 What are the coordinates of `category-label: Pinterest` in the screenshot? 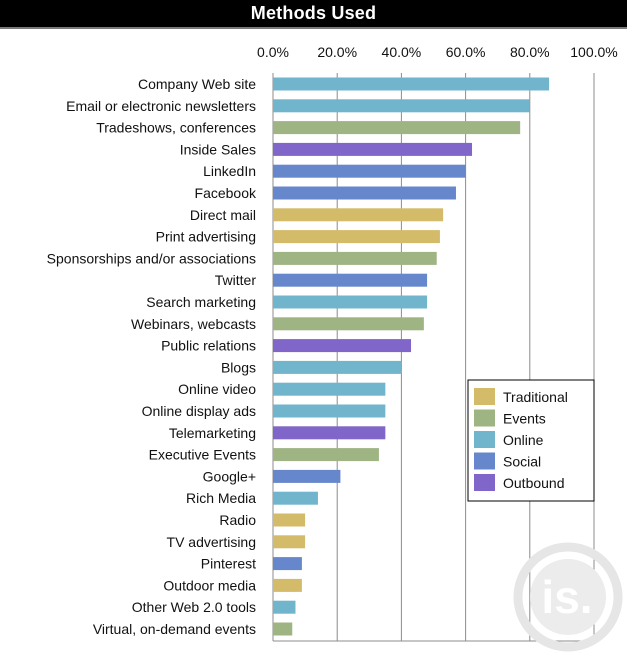 It's located at (228, 564).